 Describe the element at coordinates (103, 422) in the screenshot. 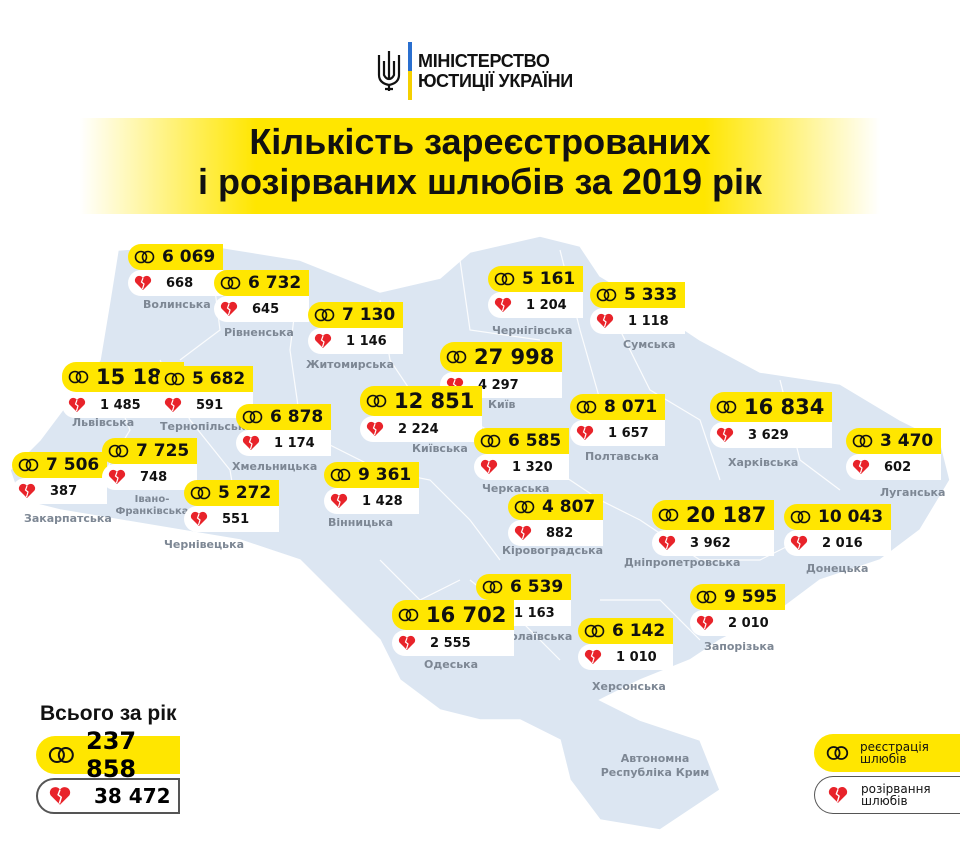

I see `region-label: Львівська` at that location.